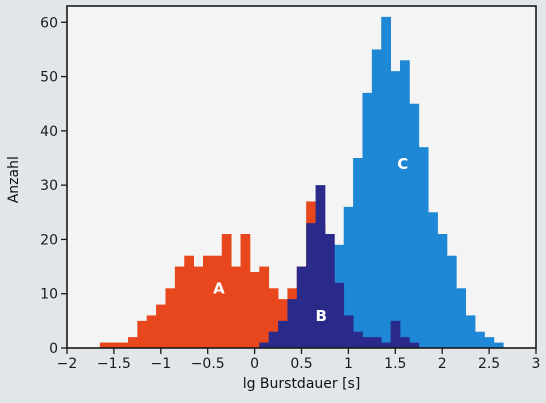 This screenshot has height=403, width=546. I want to click on y-tick-label: 10, so click(49, 295).